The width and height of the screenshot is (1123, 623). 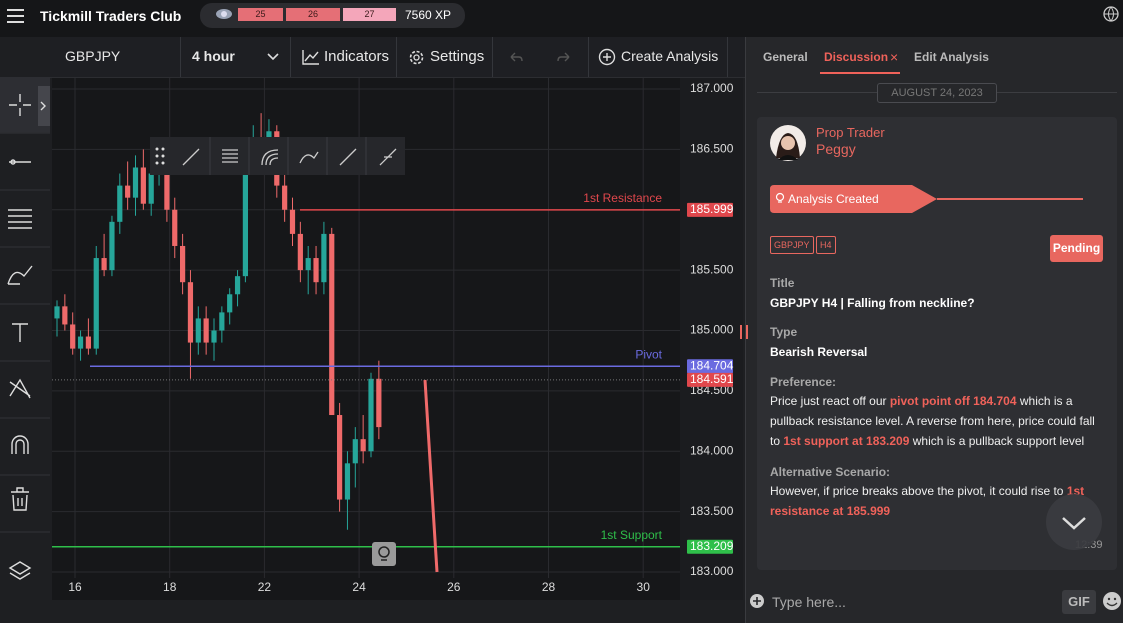 I want to click on price-tag-label: 183.209, so click(x=712, y=546).